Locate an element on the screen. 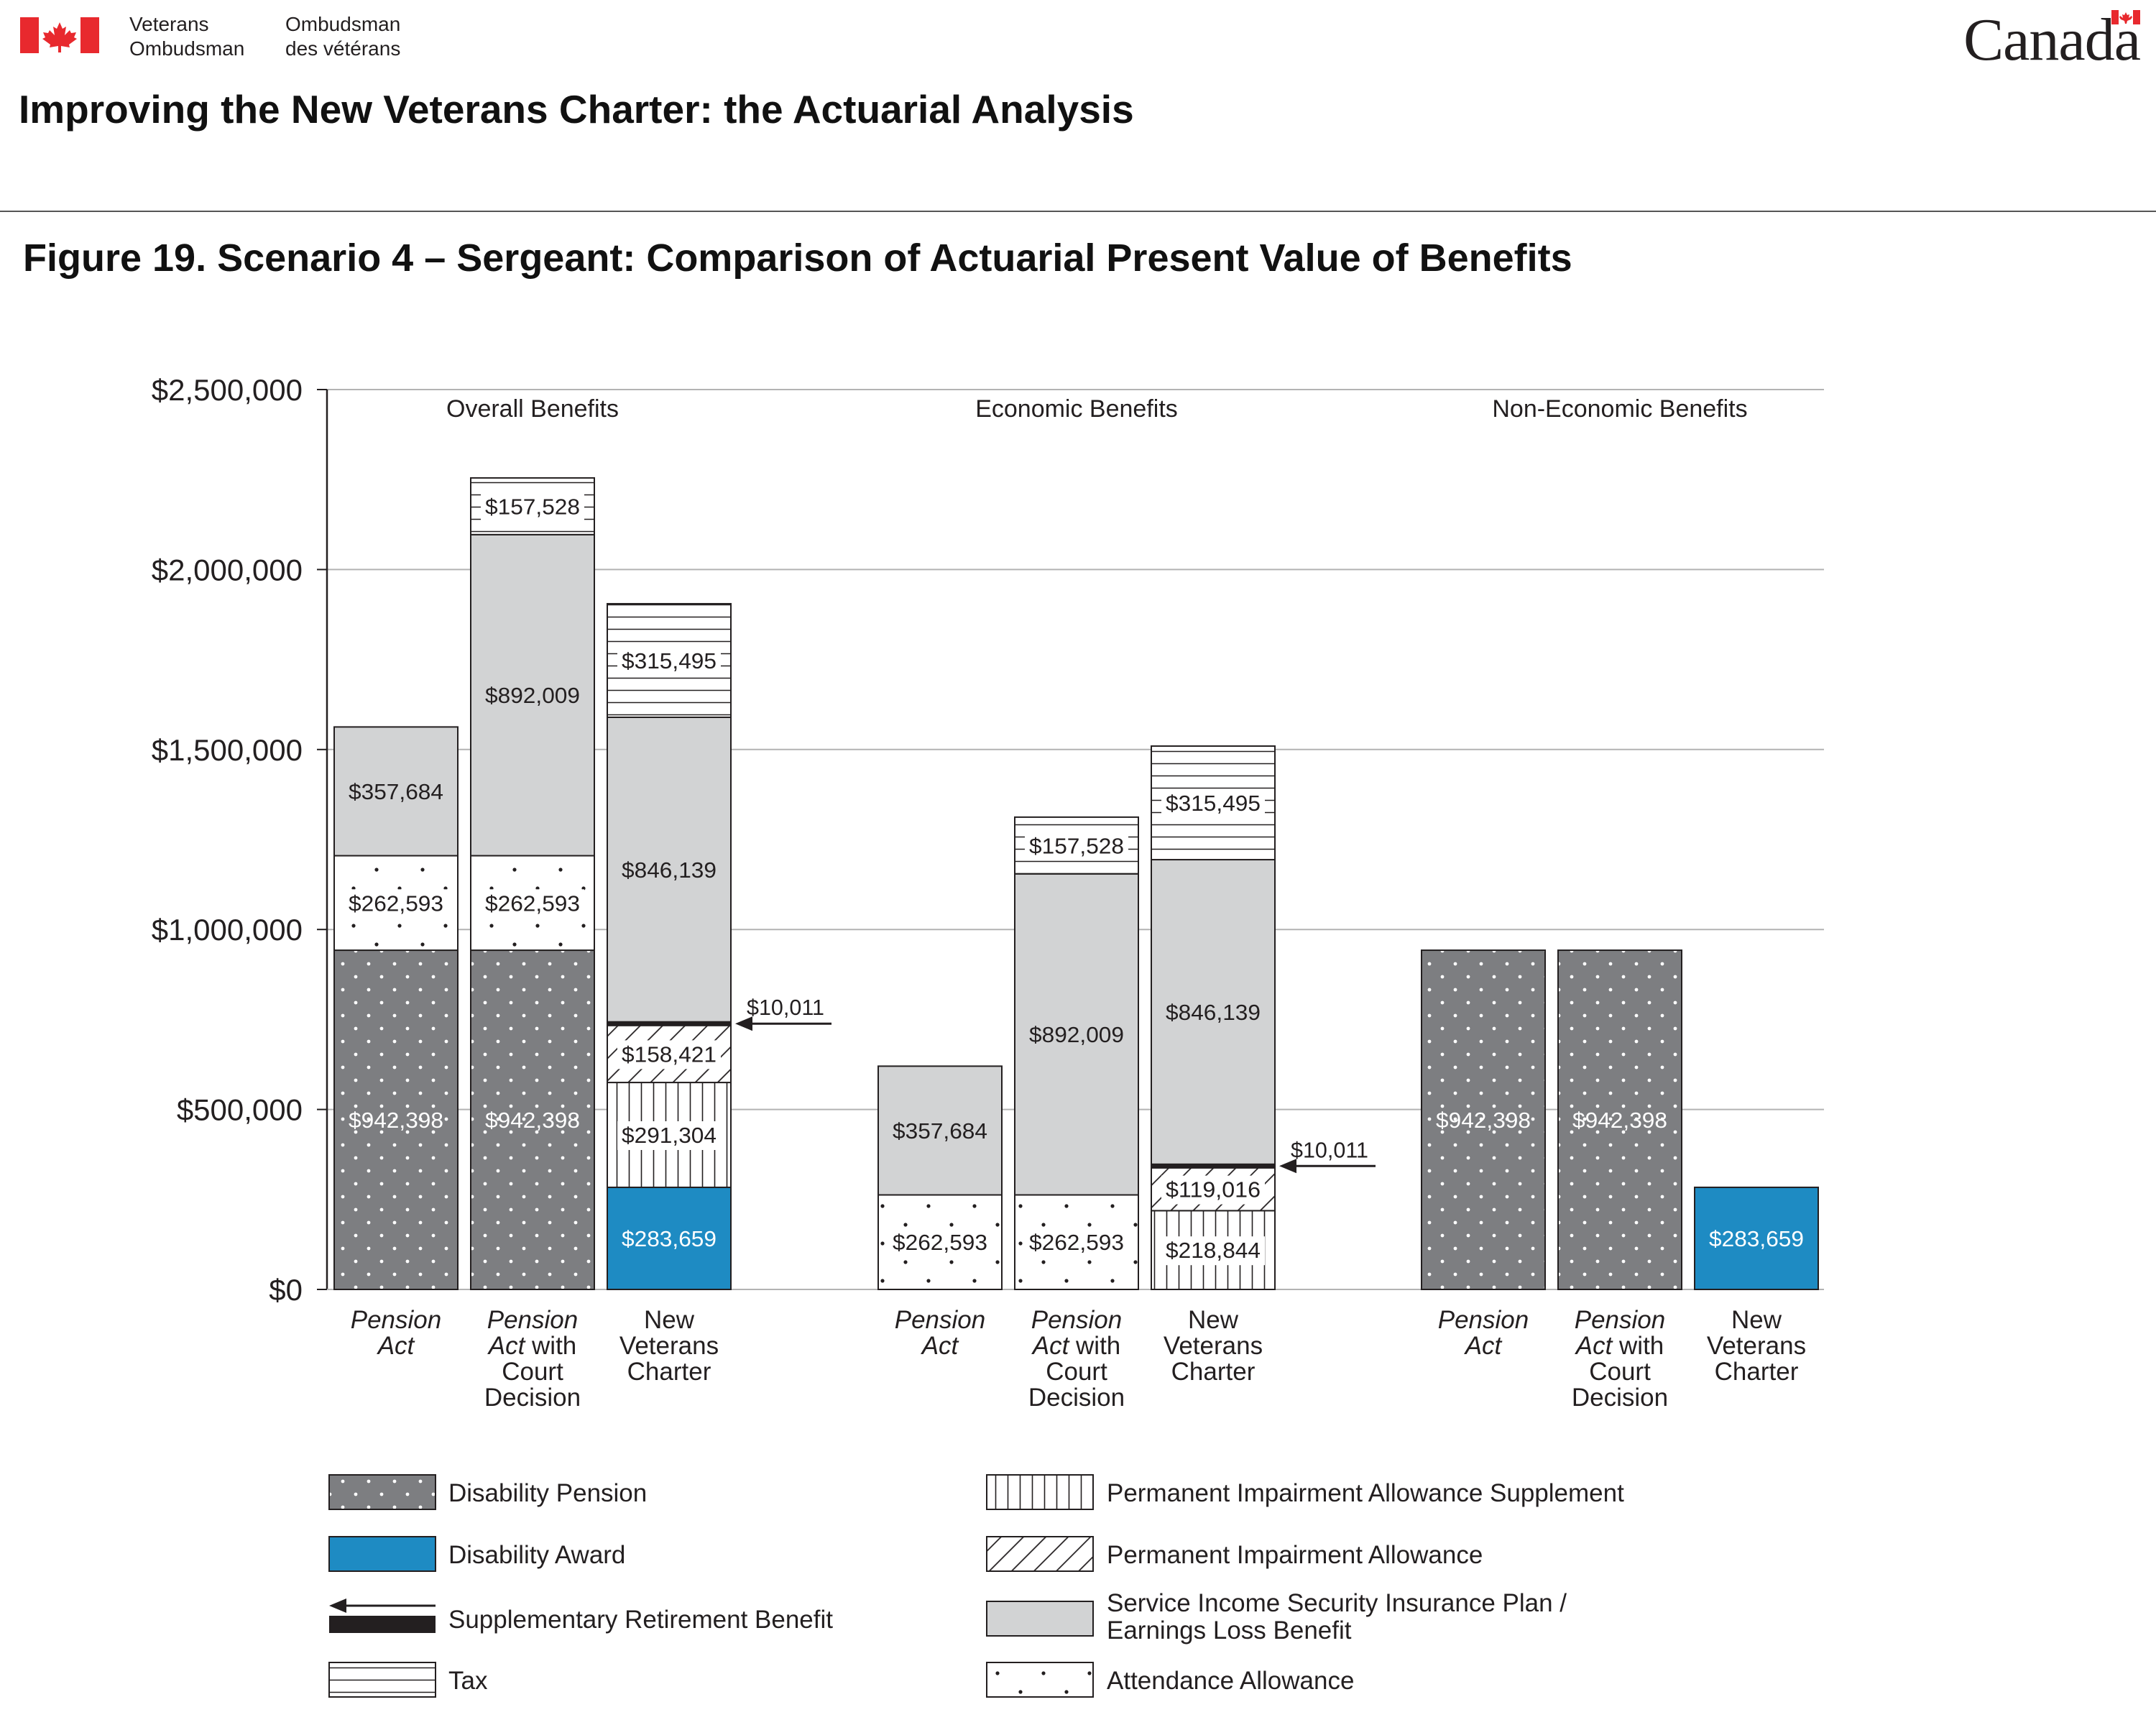  y-tick-label: $2,000,000 is located at coordinates (228, 569).